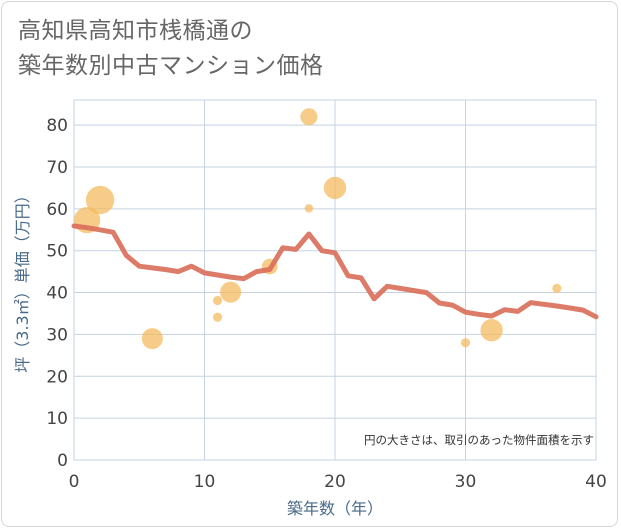 The image size is (621, 530). What do you see at coordinates (57, 168) in the screenshot?
I see `y-tick-label: 70` at bounding box center [57, 168].